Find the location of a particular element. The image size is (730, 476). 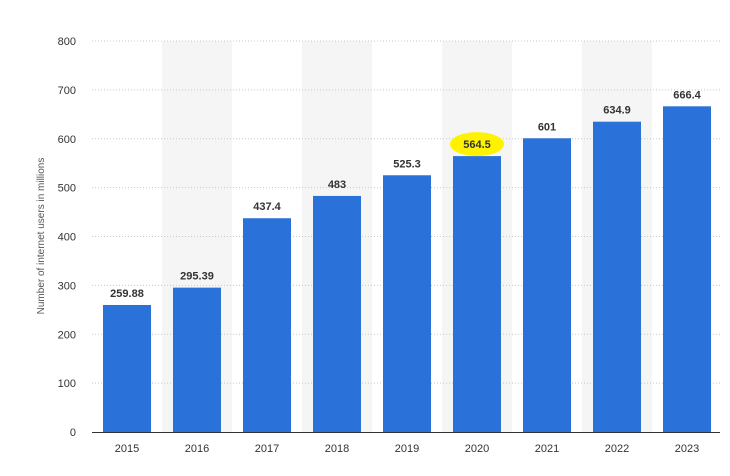

data-label-2022: 634.9 is located at coordinates (617, 111).